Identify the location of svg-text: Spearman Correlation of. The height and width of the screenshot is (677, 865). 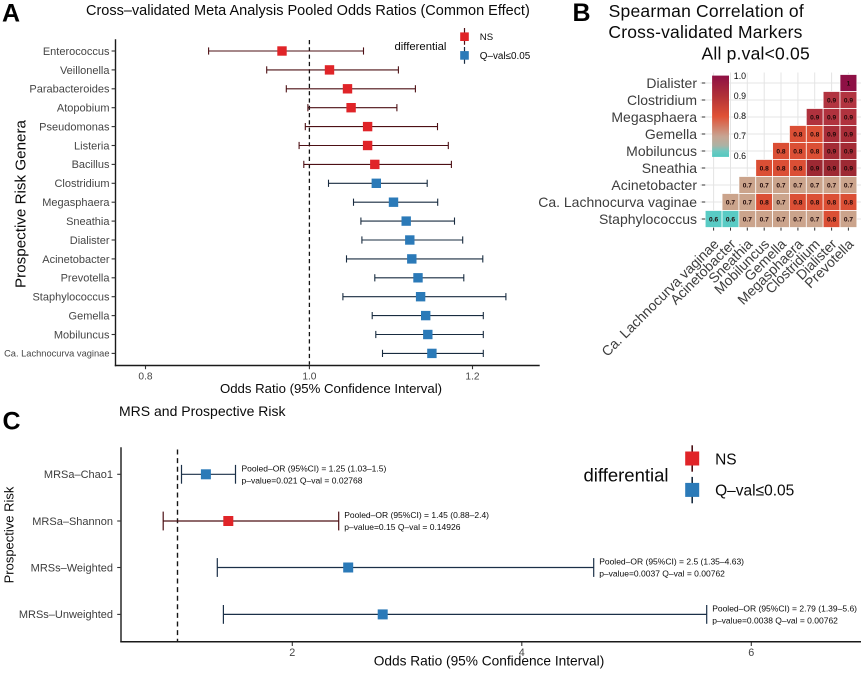
(706, 11).